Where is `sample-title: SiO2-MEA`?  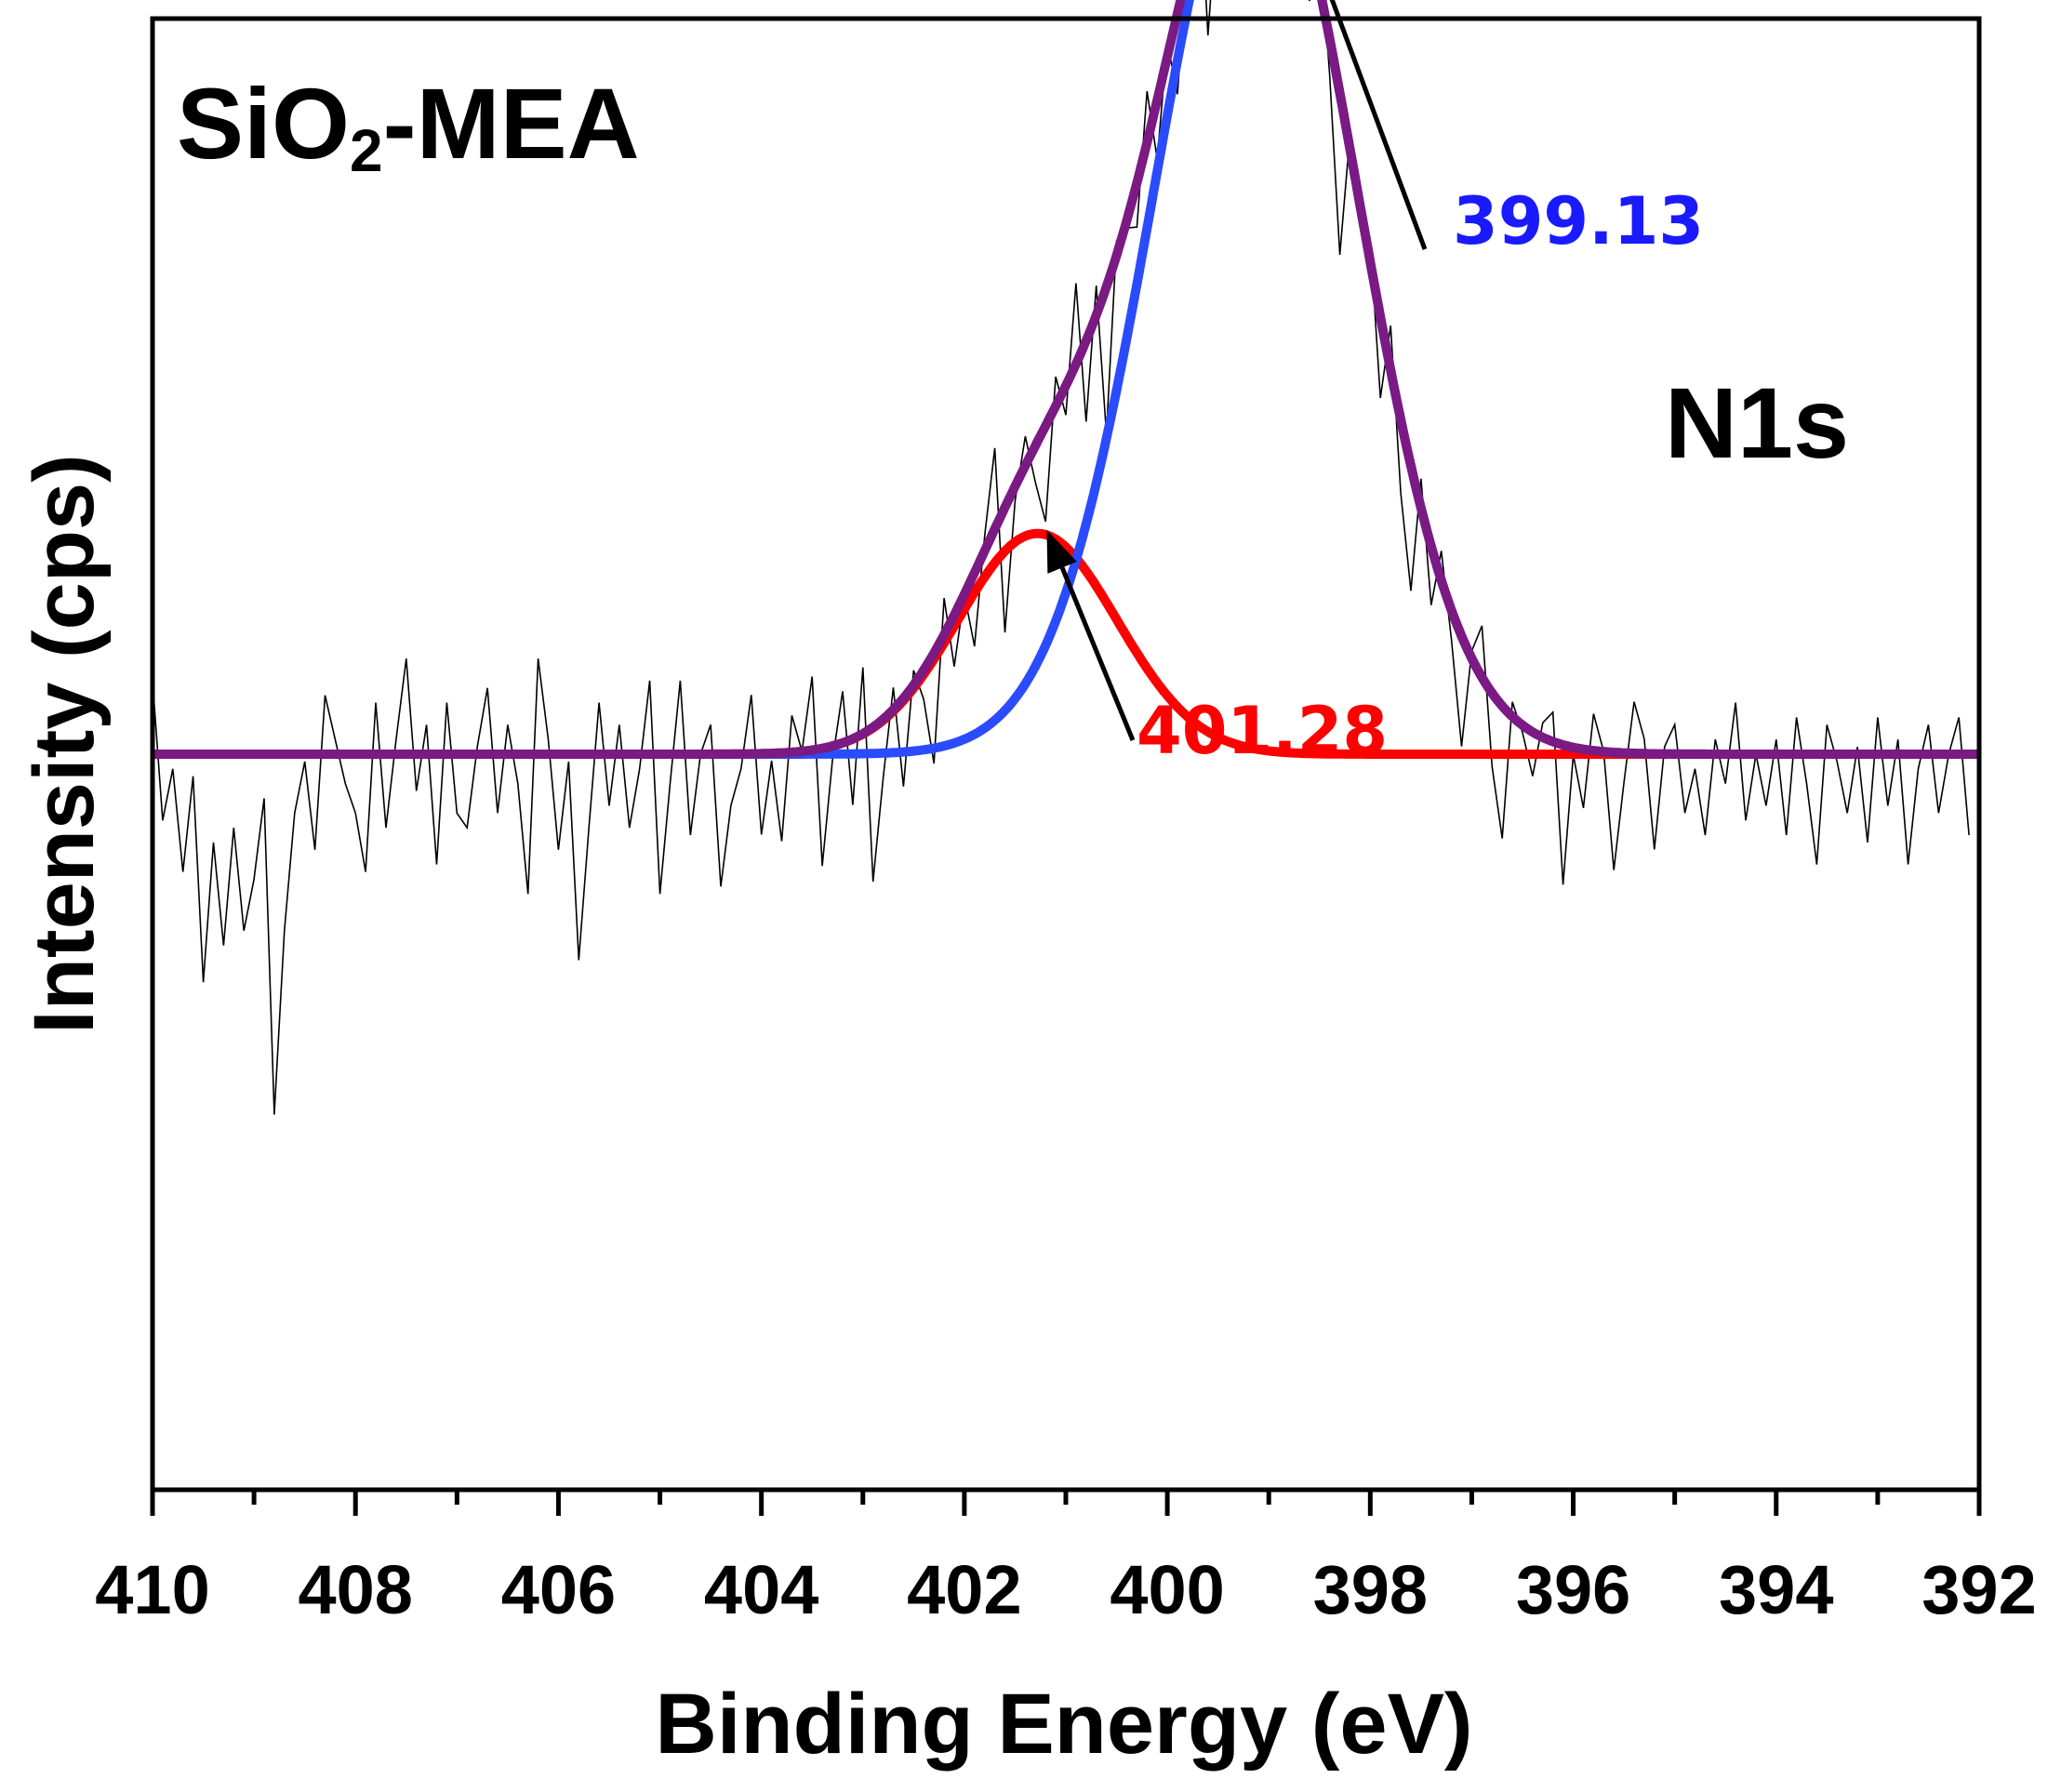 sample-title: SiO2-MEA is located at coordinates (408, 126).